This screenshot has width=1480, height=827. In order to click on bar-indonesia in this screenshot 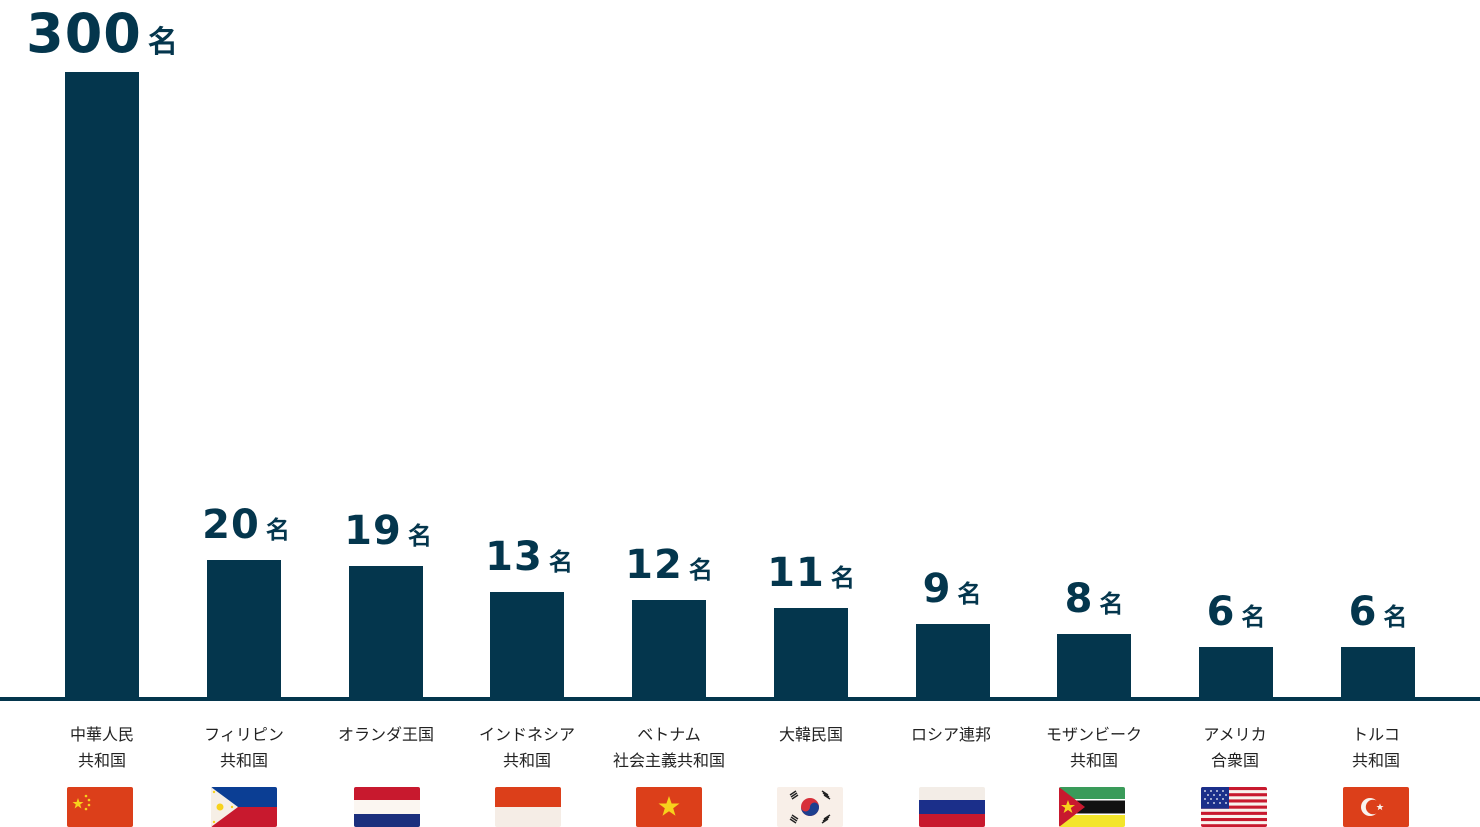, I will do `click(527, 645)`.